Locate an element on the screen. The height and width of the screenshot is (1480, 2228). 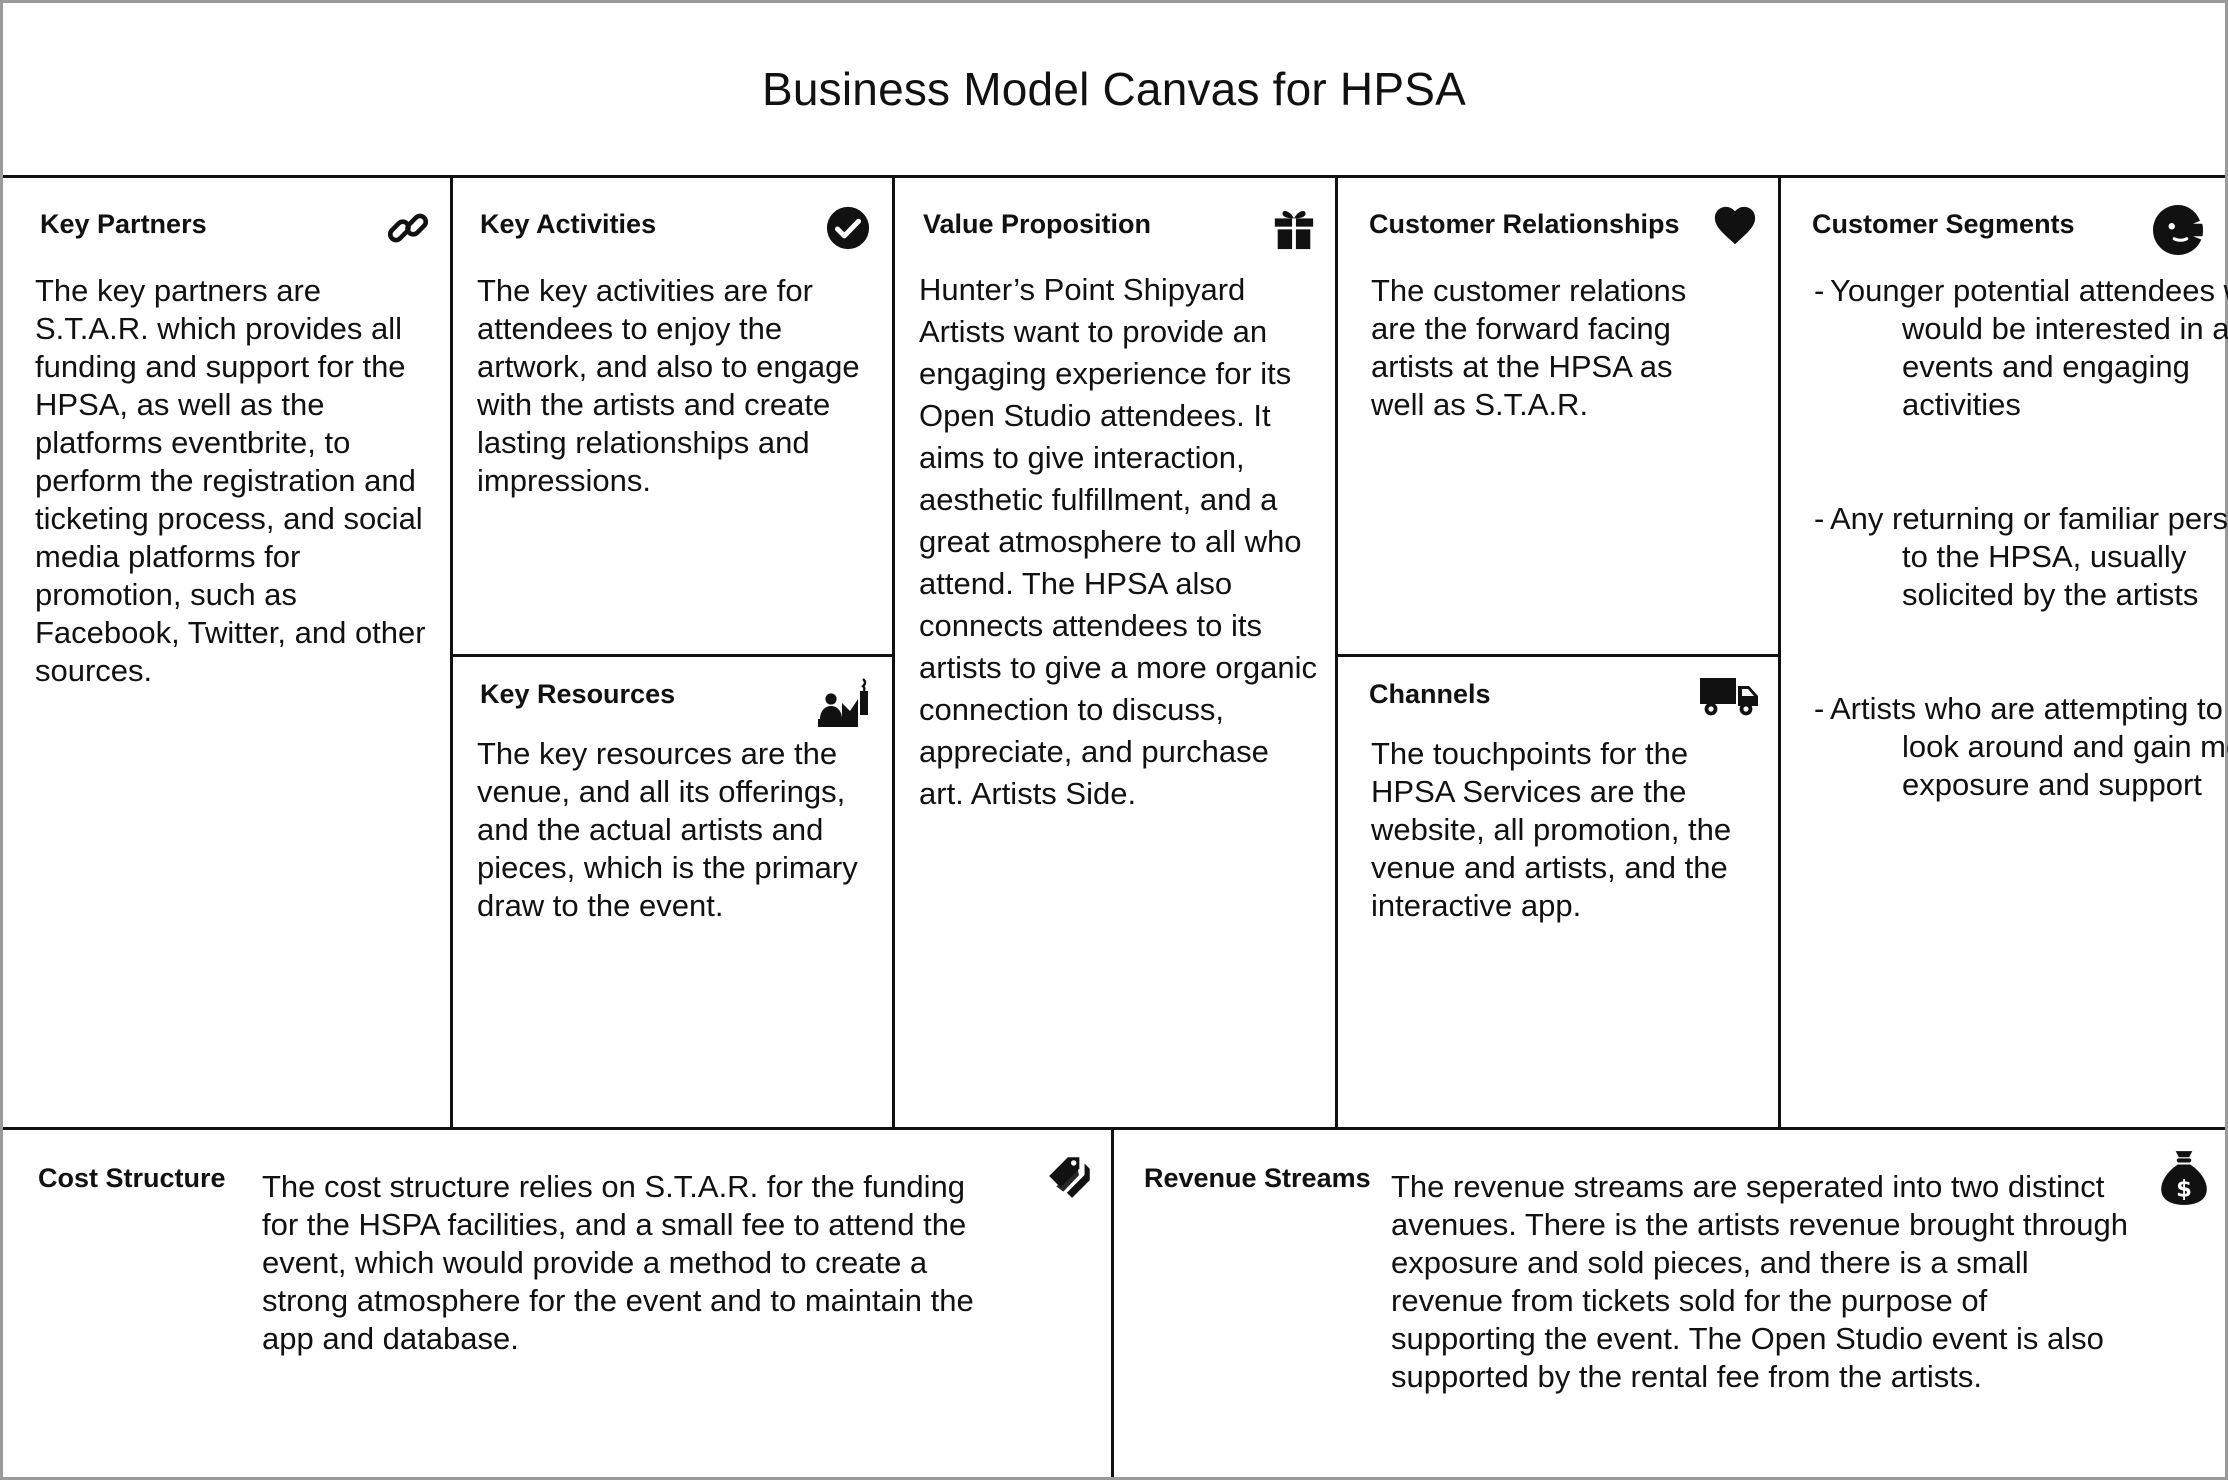
divider-middle is located at coordinates (1114, 1128).